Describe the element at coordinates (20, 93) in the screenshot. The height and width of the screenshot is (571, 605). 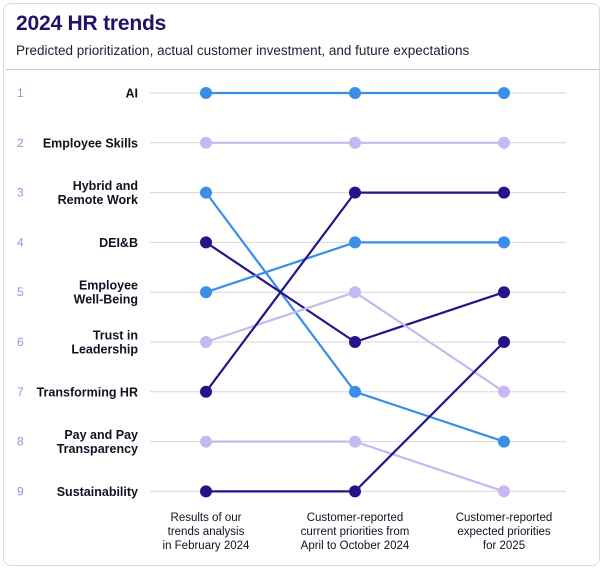
I see `rank-number-1: 1` at that location.